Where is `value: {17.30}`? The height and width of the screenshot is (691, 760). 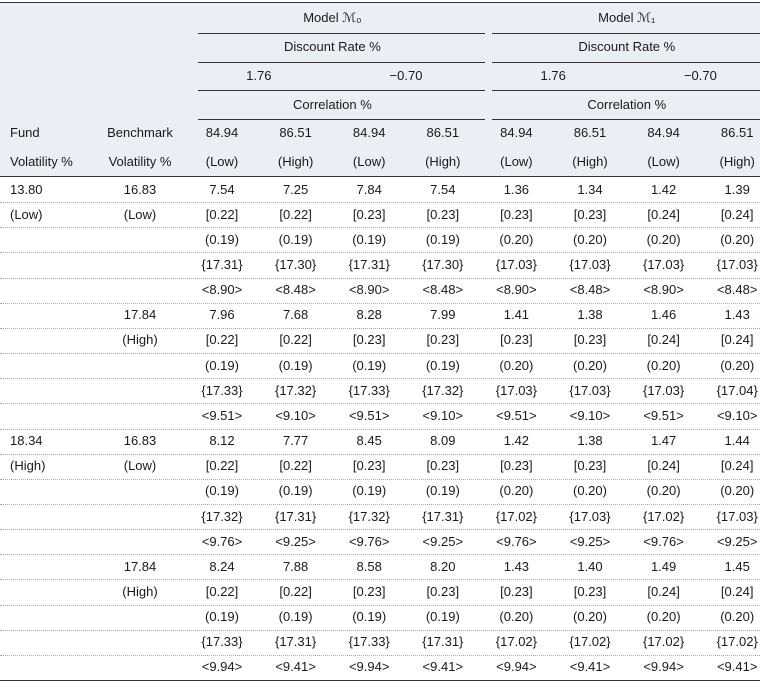 value: {17.30} is located at coordinates (295, 265).